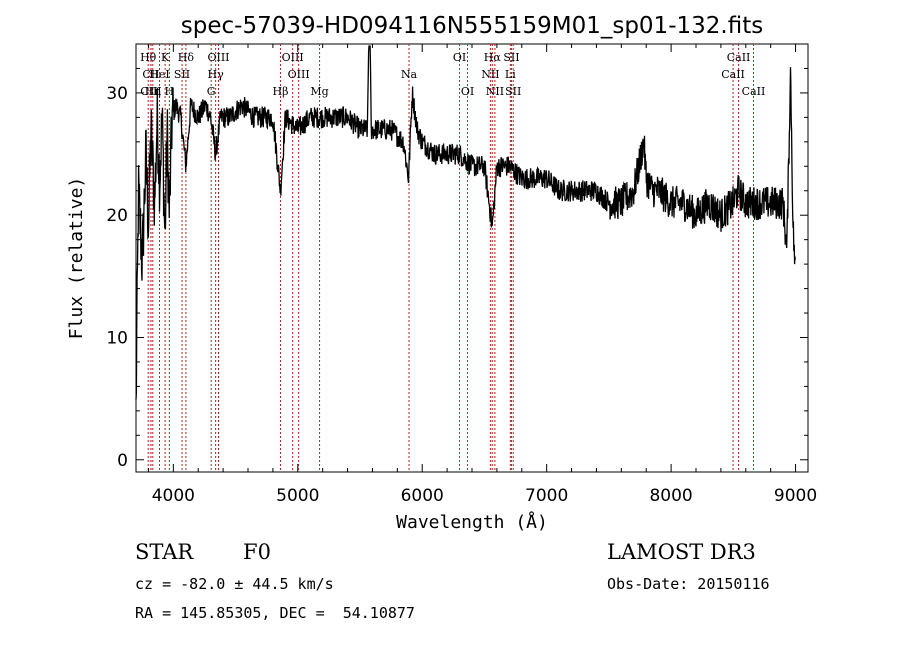 The height and width of the screenshot is (649, 900). Describe the element at coordinates (422, 496) in the screenshot. I see `x-tick-label: 6000` at that location.